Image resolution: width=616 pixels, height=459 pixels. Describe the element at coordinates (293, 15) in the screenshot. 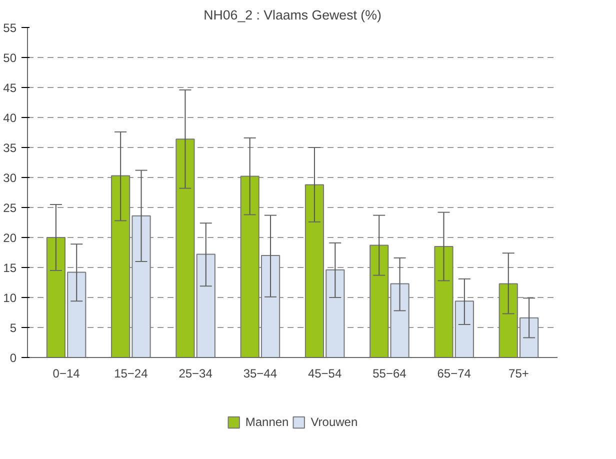

I see `chart-title: NH06_2 : Vlaams Gewest (%)` at that location.